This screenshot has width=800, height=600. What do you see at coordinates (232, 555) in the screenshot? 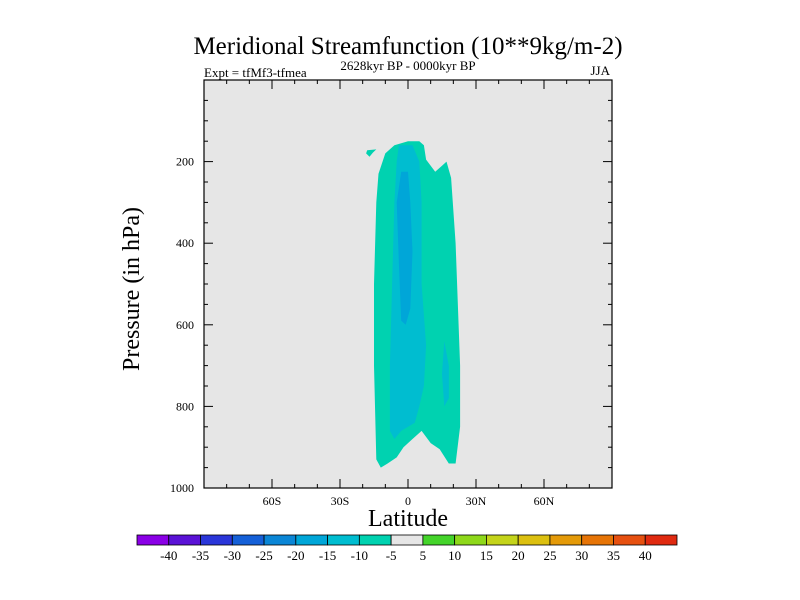
I see `colorbar-label: -30` at bounding box center [232, 555].